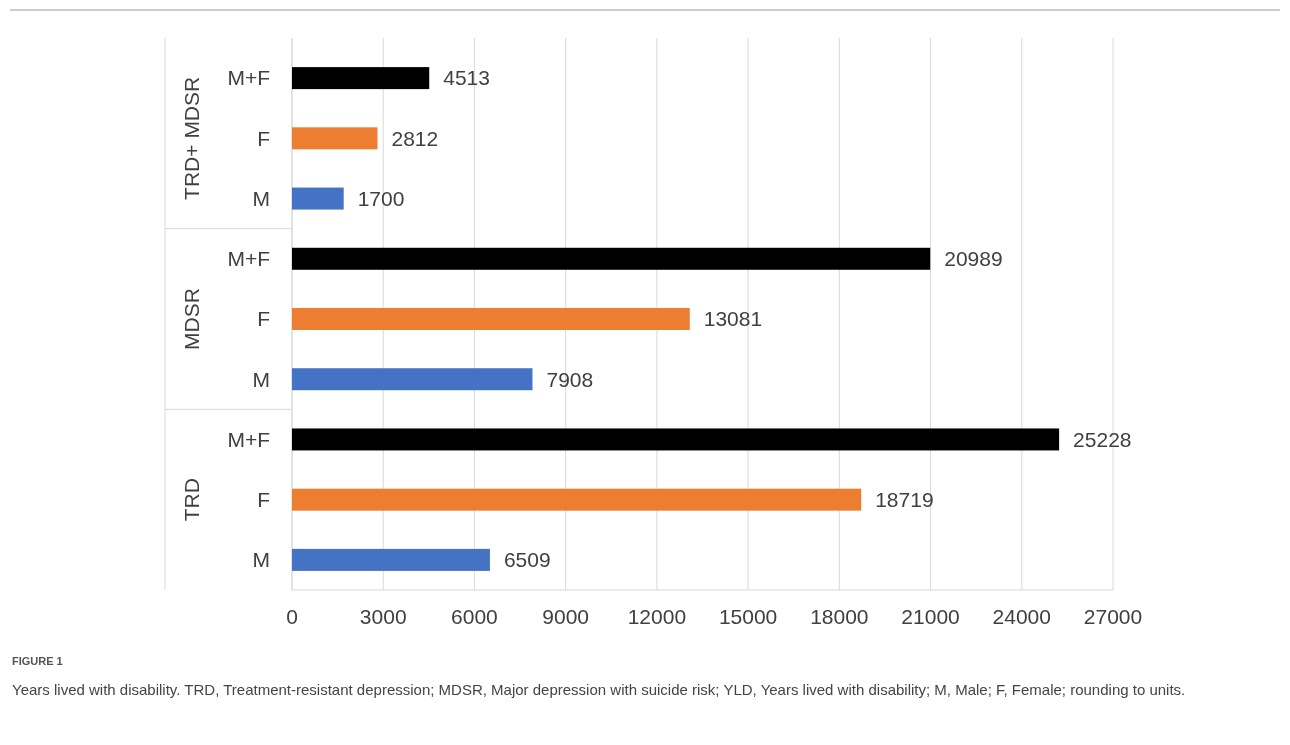 This screenshot has width=1290, height=745. I want to click on x-tick-label: 3000, so click(383, 616).